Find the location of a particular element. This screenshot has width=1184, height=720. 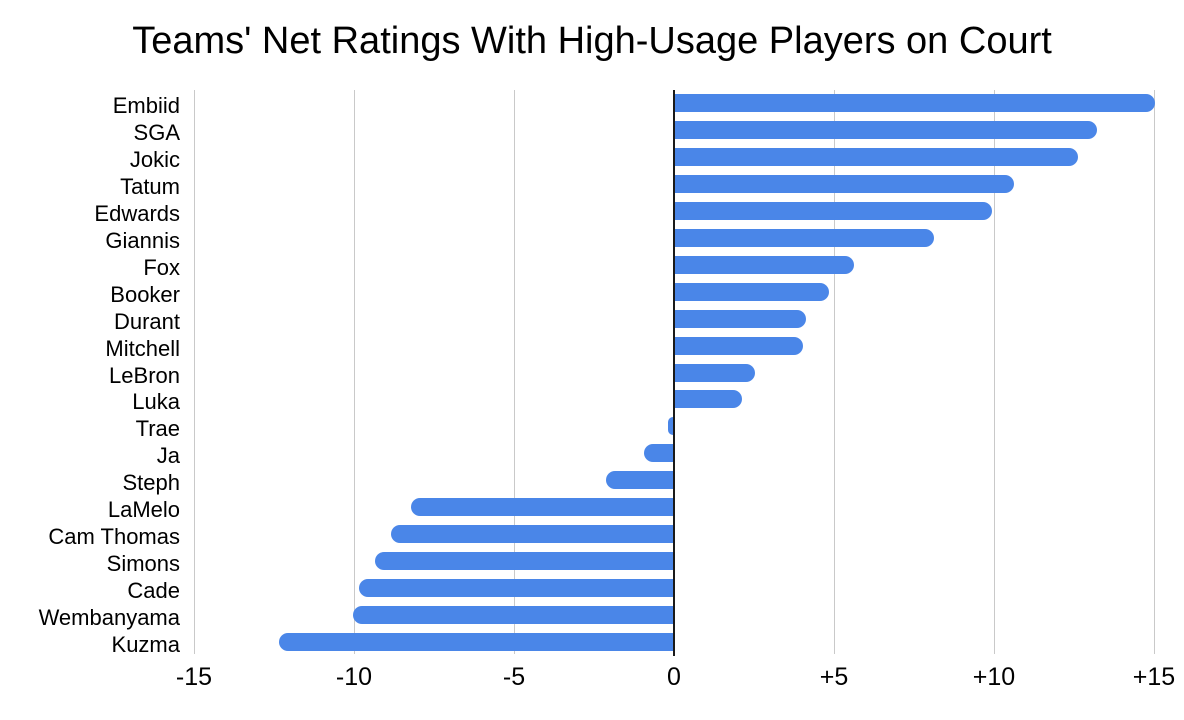

x-tick-label: +10 is located at coordinates (994, 677).